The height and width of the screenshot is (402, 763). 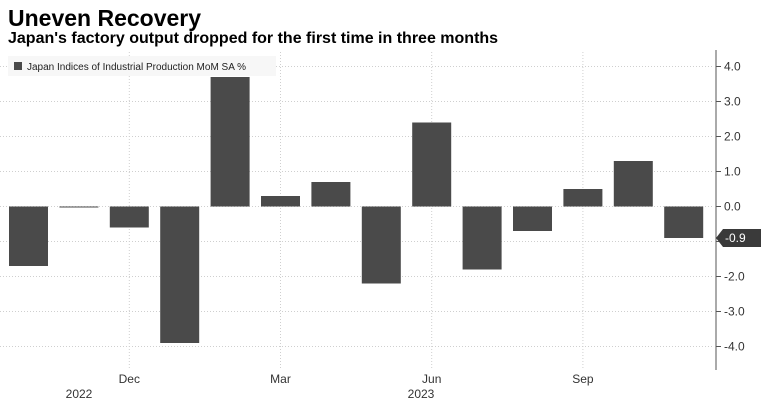 I want to click on y-tick-label: -4.0, so click(x=734, y=347).